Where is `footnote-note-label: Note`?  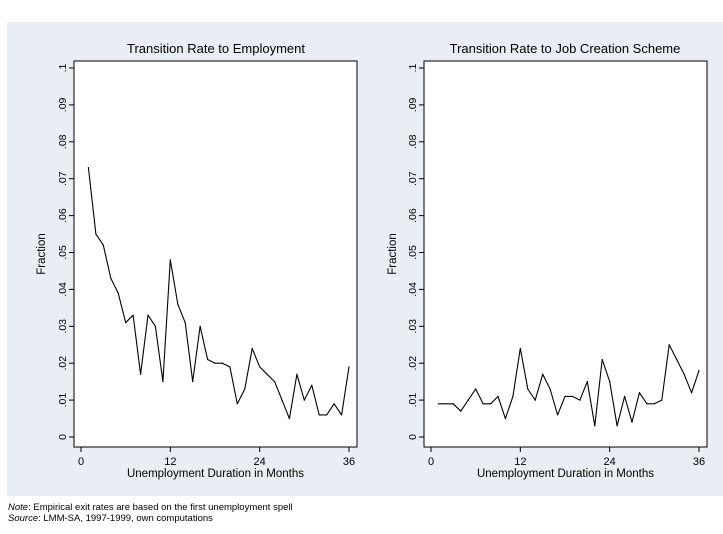 footnote-note-label: Note is located at coordinates (18, 507).